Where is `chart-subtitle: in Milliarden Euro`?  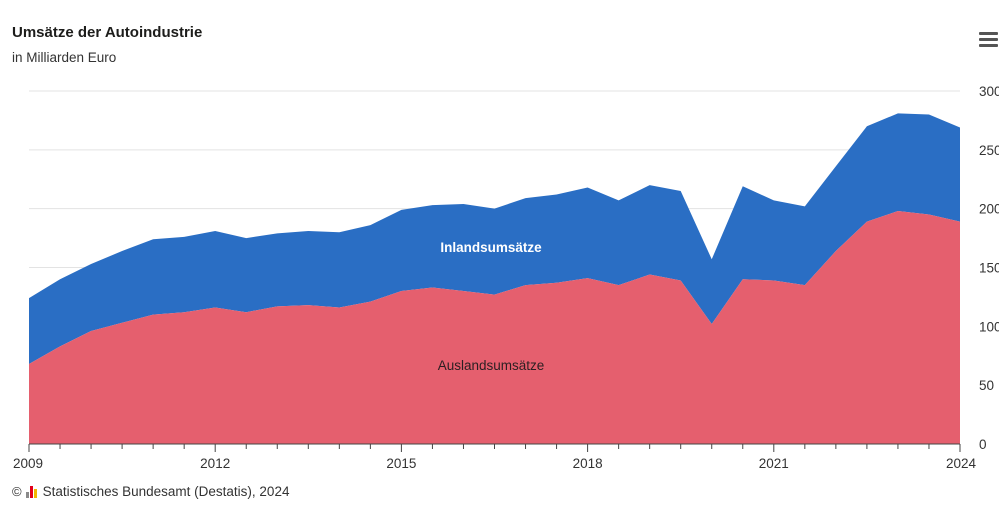
chart-subtitle: in Milliarden Euro is located at coordinates (64, 57).